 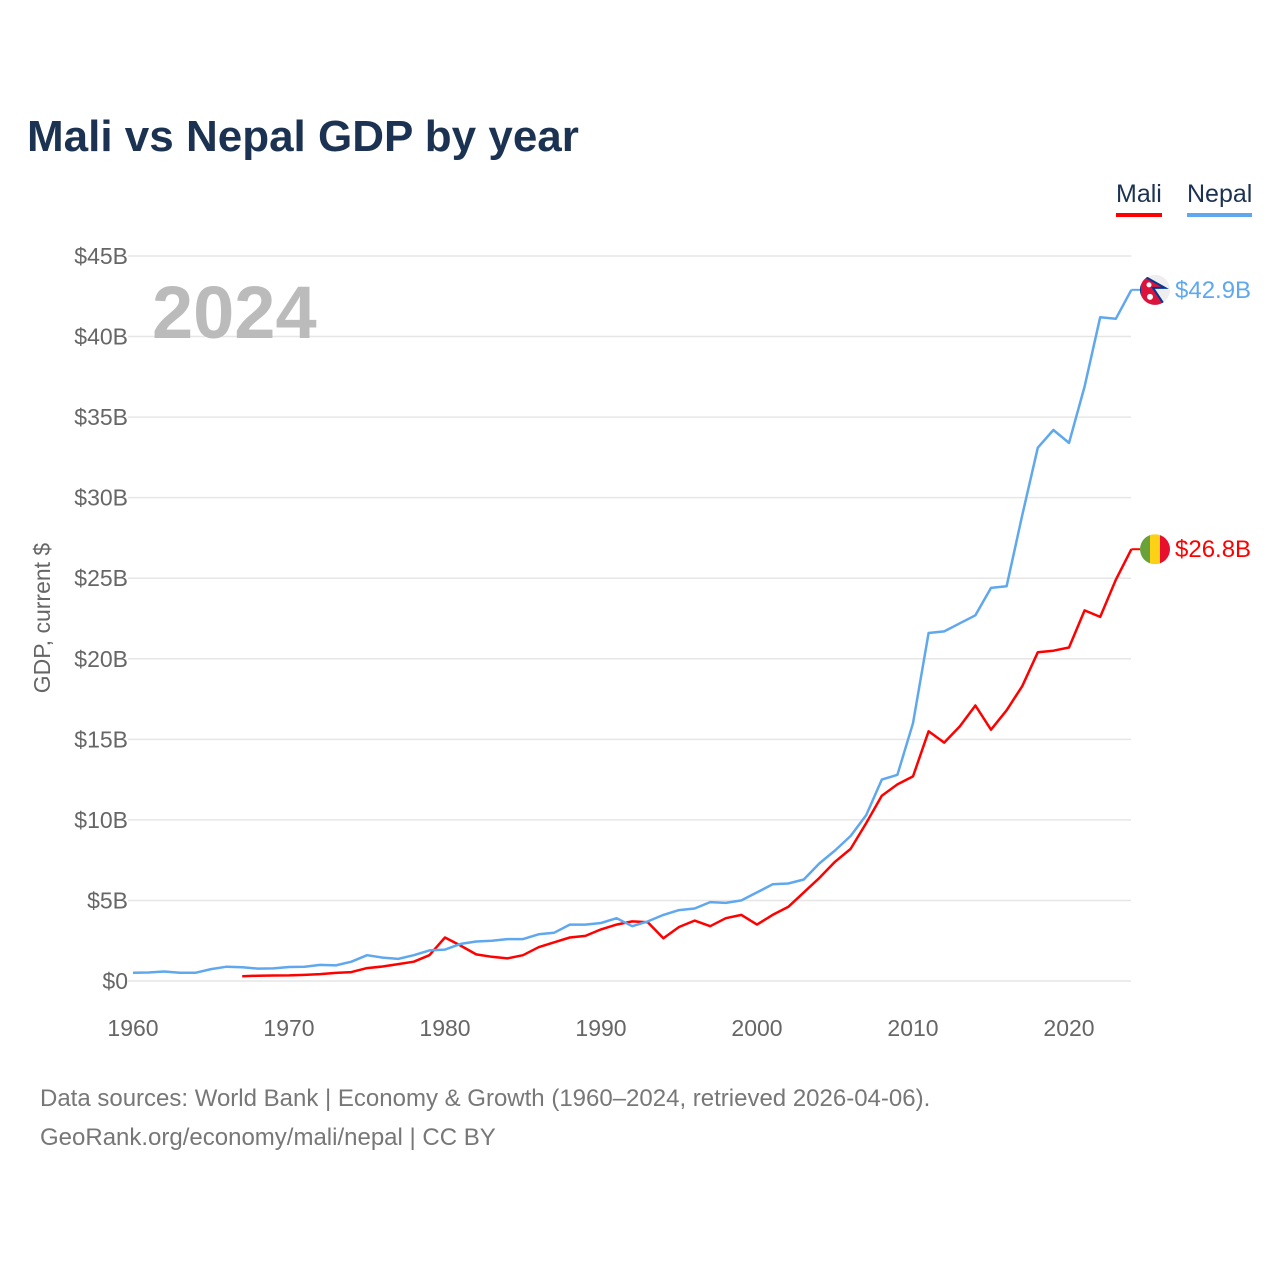 I want to click on x-tick-label: 2020, so click(x=1068, y=1028).